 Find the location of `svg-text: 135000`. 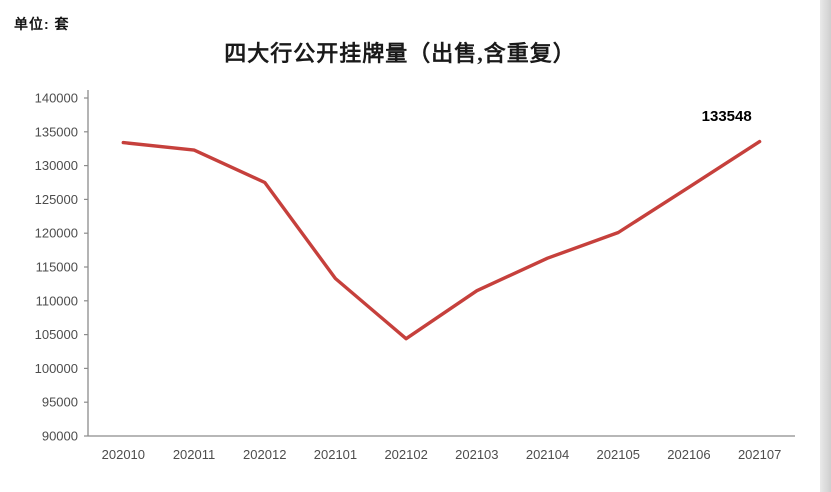

svg-text: 135000 is located at coordinates (56, 131).